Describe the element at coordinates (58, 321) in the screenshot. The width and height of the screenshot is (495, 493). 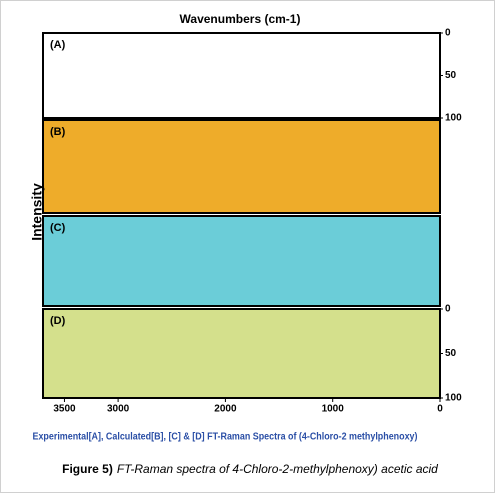
I see `panel-label: (D)` at that location.